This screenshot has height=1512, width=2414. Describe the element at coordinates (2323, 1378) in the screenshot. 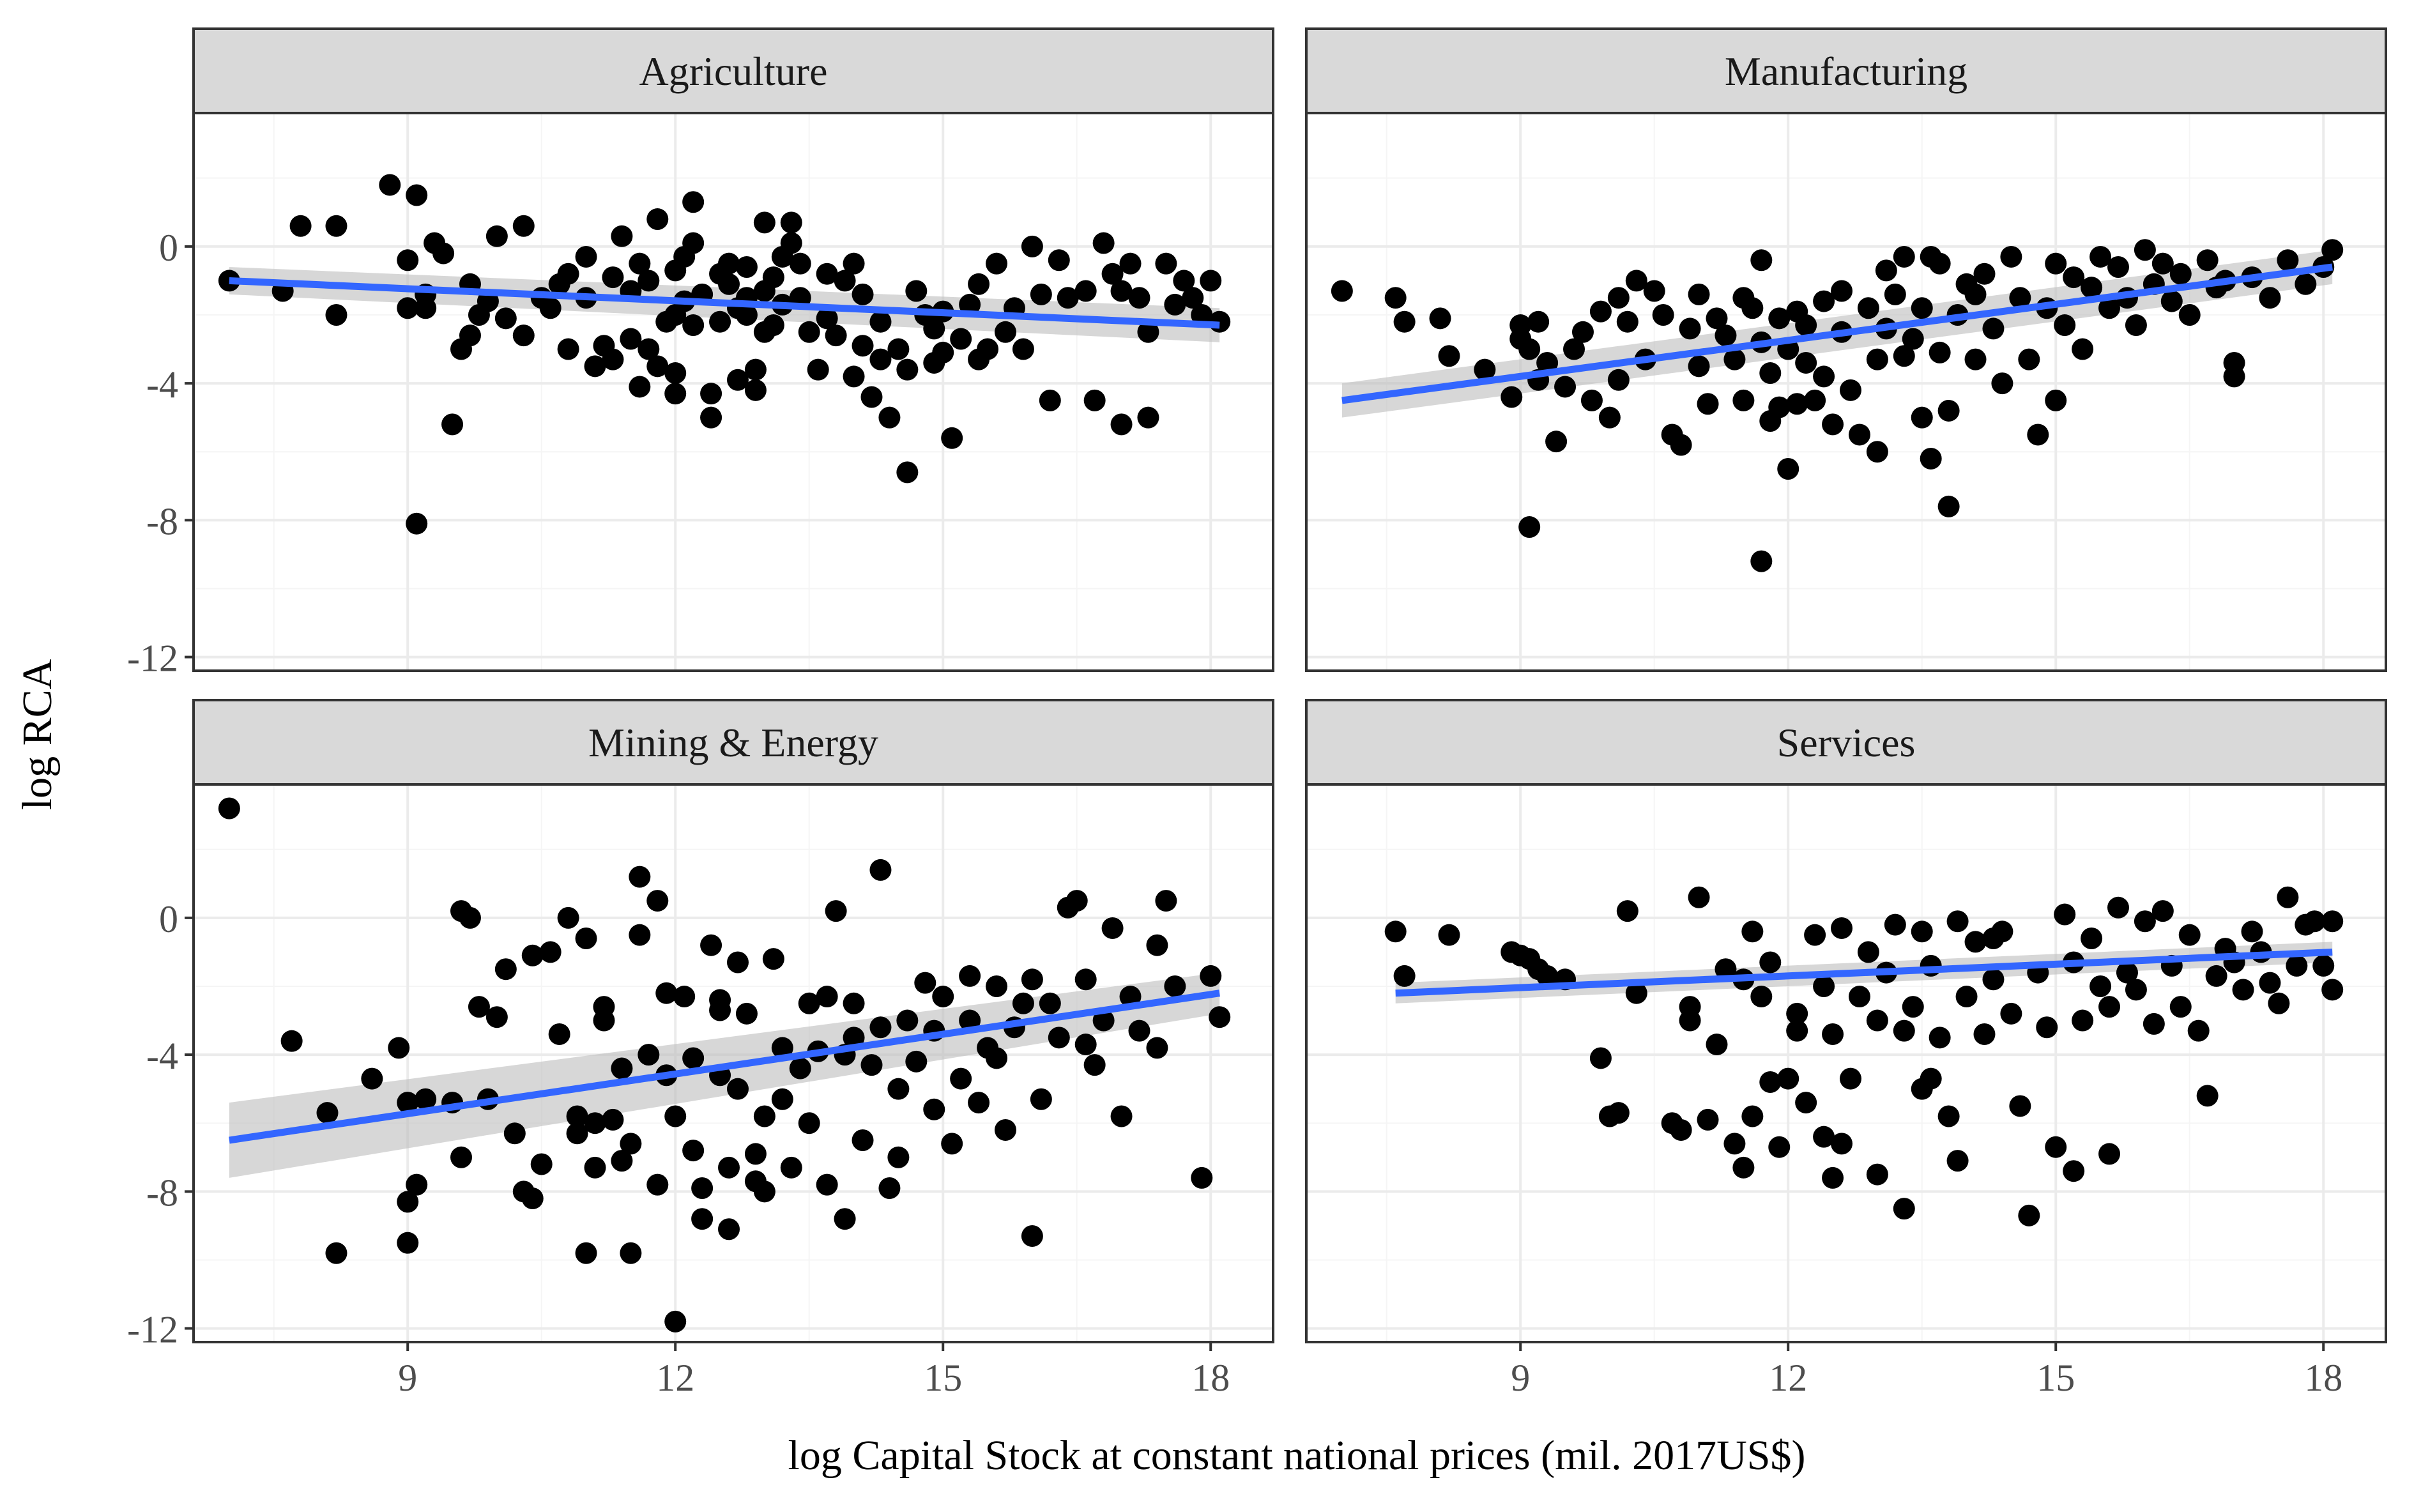

I see `x-tick-label: 18` at that location.